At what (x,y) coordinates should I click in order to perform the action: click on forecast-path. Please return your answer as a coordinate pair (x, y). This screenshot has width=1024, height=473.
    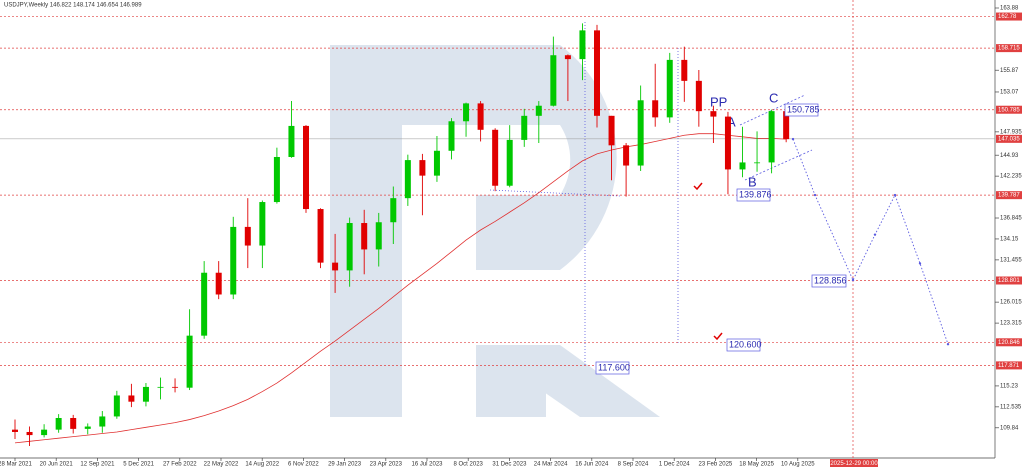
    Looking at the image, I should click on (870, 241).